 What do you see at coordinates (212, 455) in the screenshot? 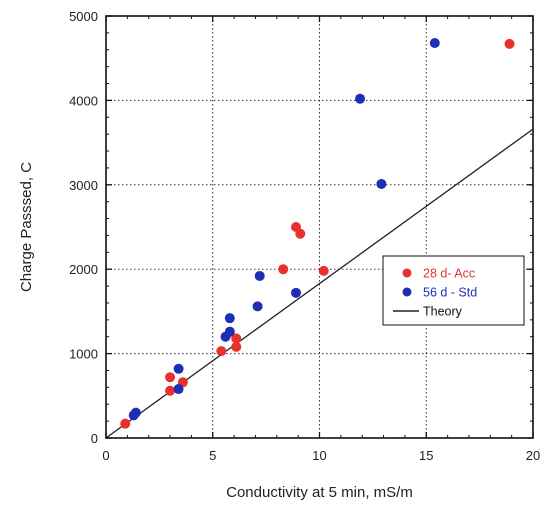
I see `x-tick-label: 5` at bounding box center [212, 455].